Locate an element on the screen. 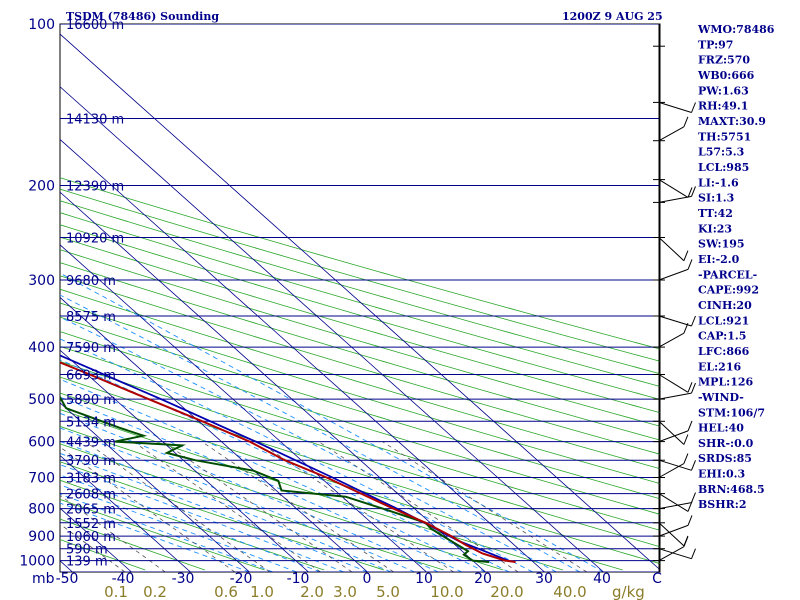 This screenshot has height=600, width=800. pressure-tick-label: 900 is located at coordinates (41, 537).